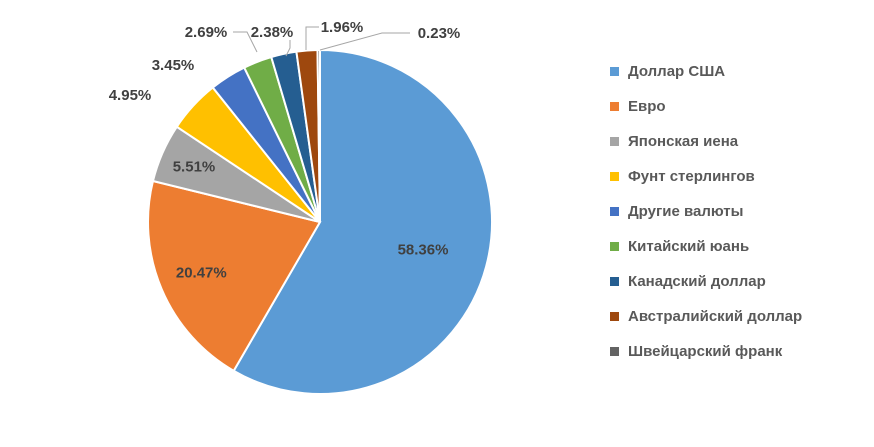 The image size is (874, 447). I want to click on legend-item: Доллар США, so click(706, 71).